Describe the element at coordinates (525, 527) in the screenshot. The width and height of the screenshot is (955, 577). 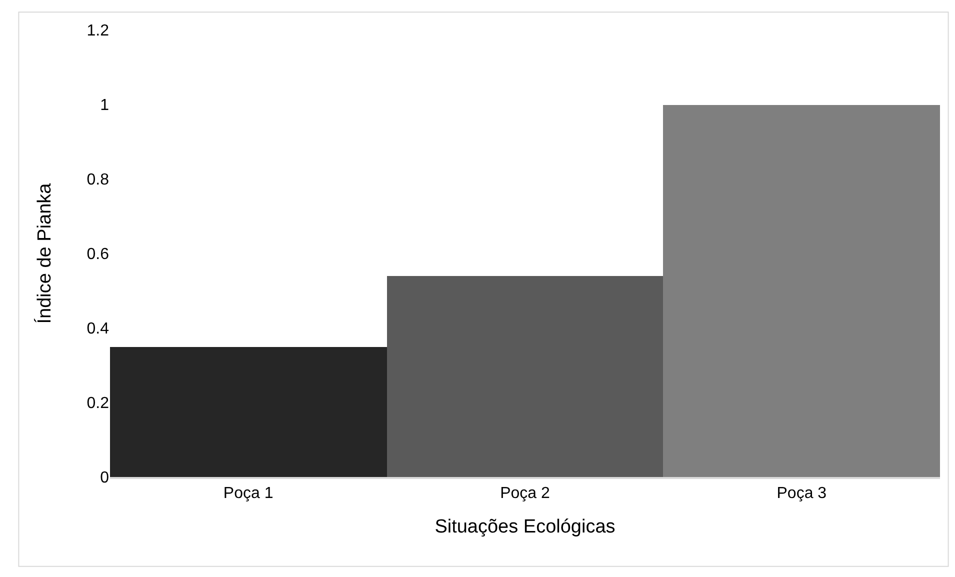
I see `x-axis-title: Situações Ecológicas` at that location.